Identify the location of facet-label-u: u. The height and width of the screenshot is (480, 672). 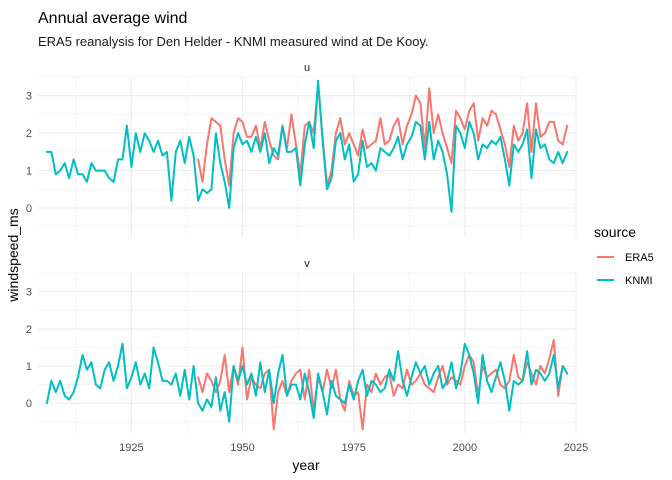
(307, 68).